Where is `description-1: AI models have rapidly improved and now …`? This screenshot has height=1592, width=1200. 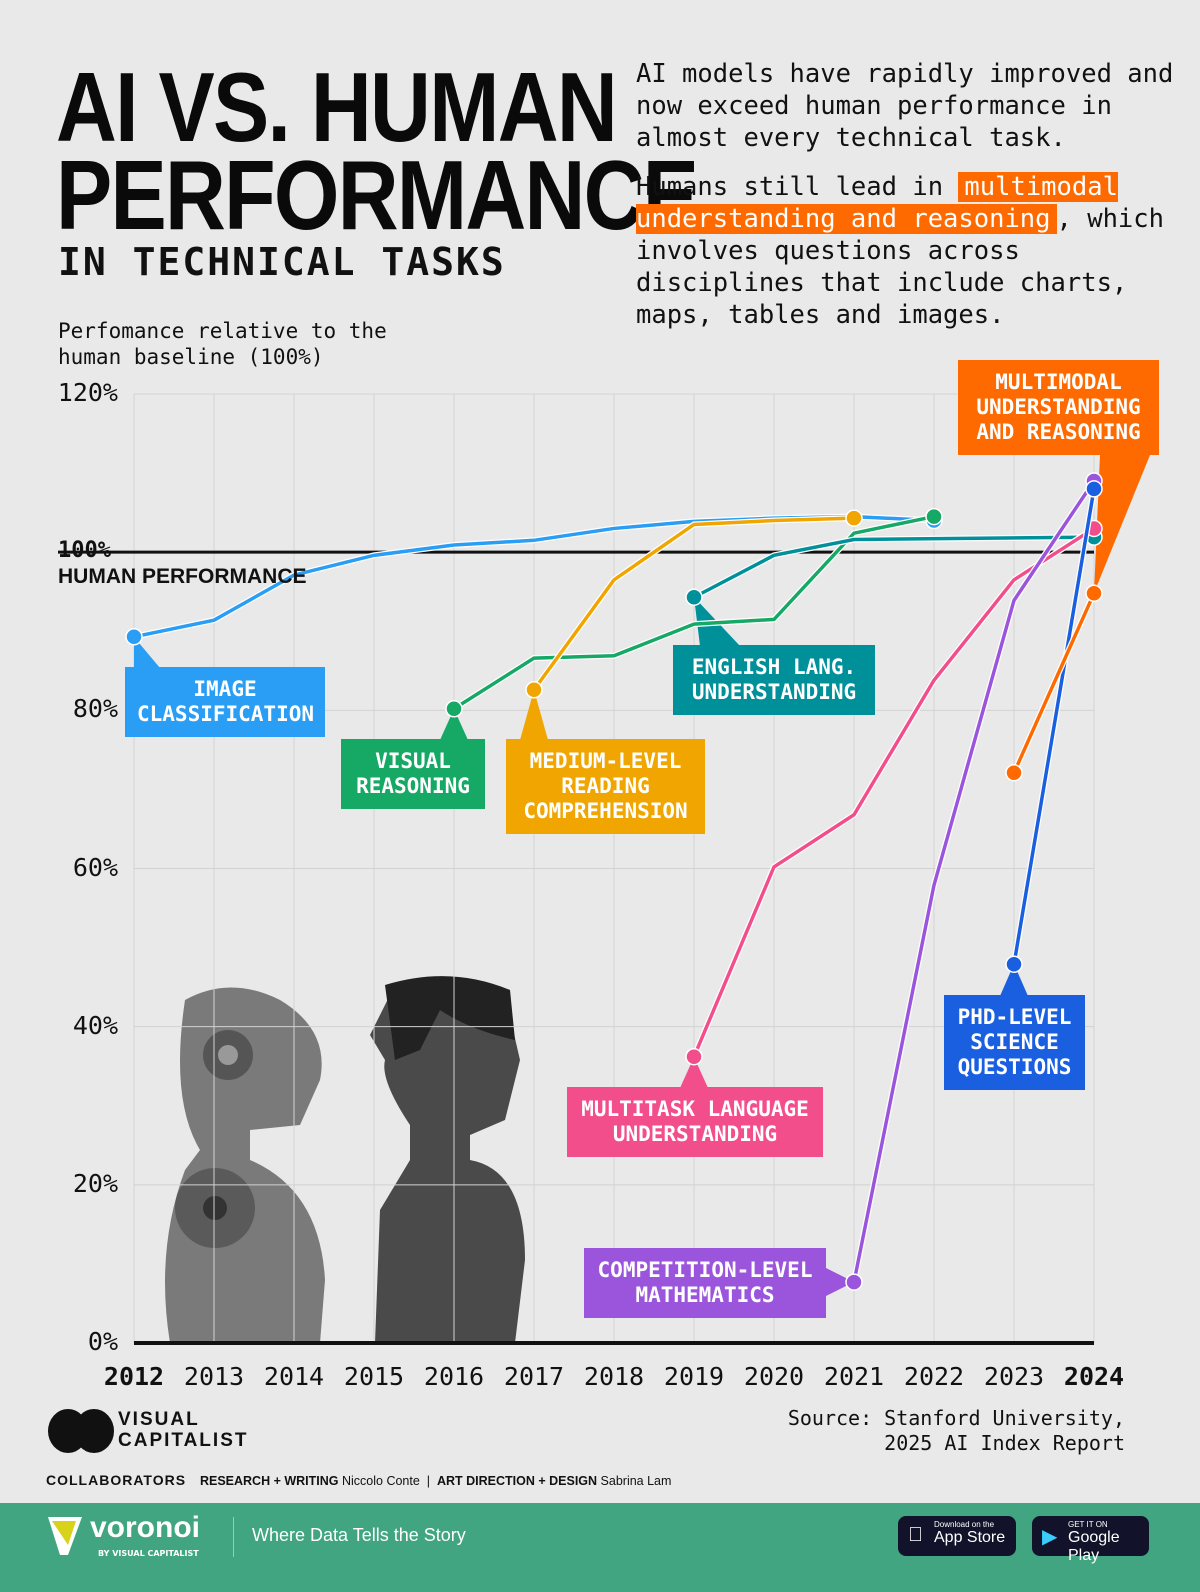 description-1: AI models have rapidly improved and now … is located at coordinates (905, 106).